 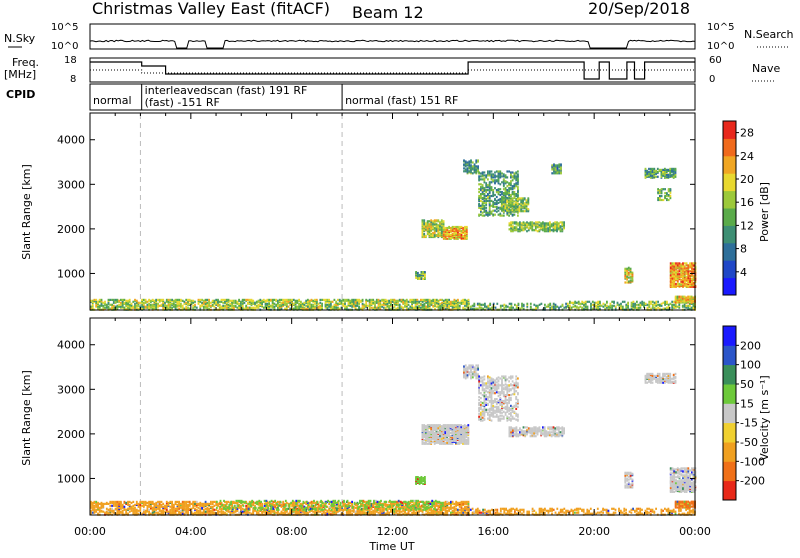 I want to click on beam-label: Beam 12, so click(x=388, y=12).